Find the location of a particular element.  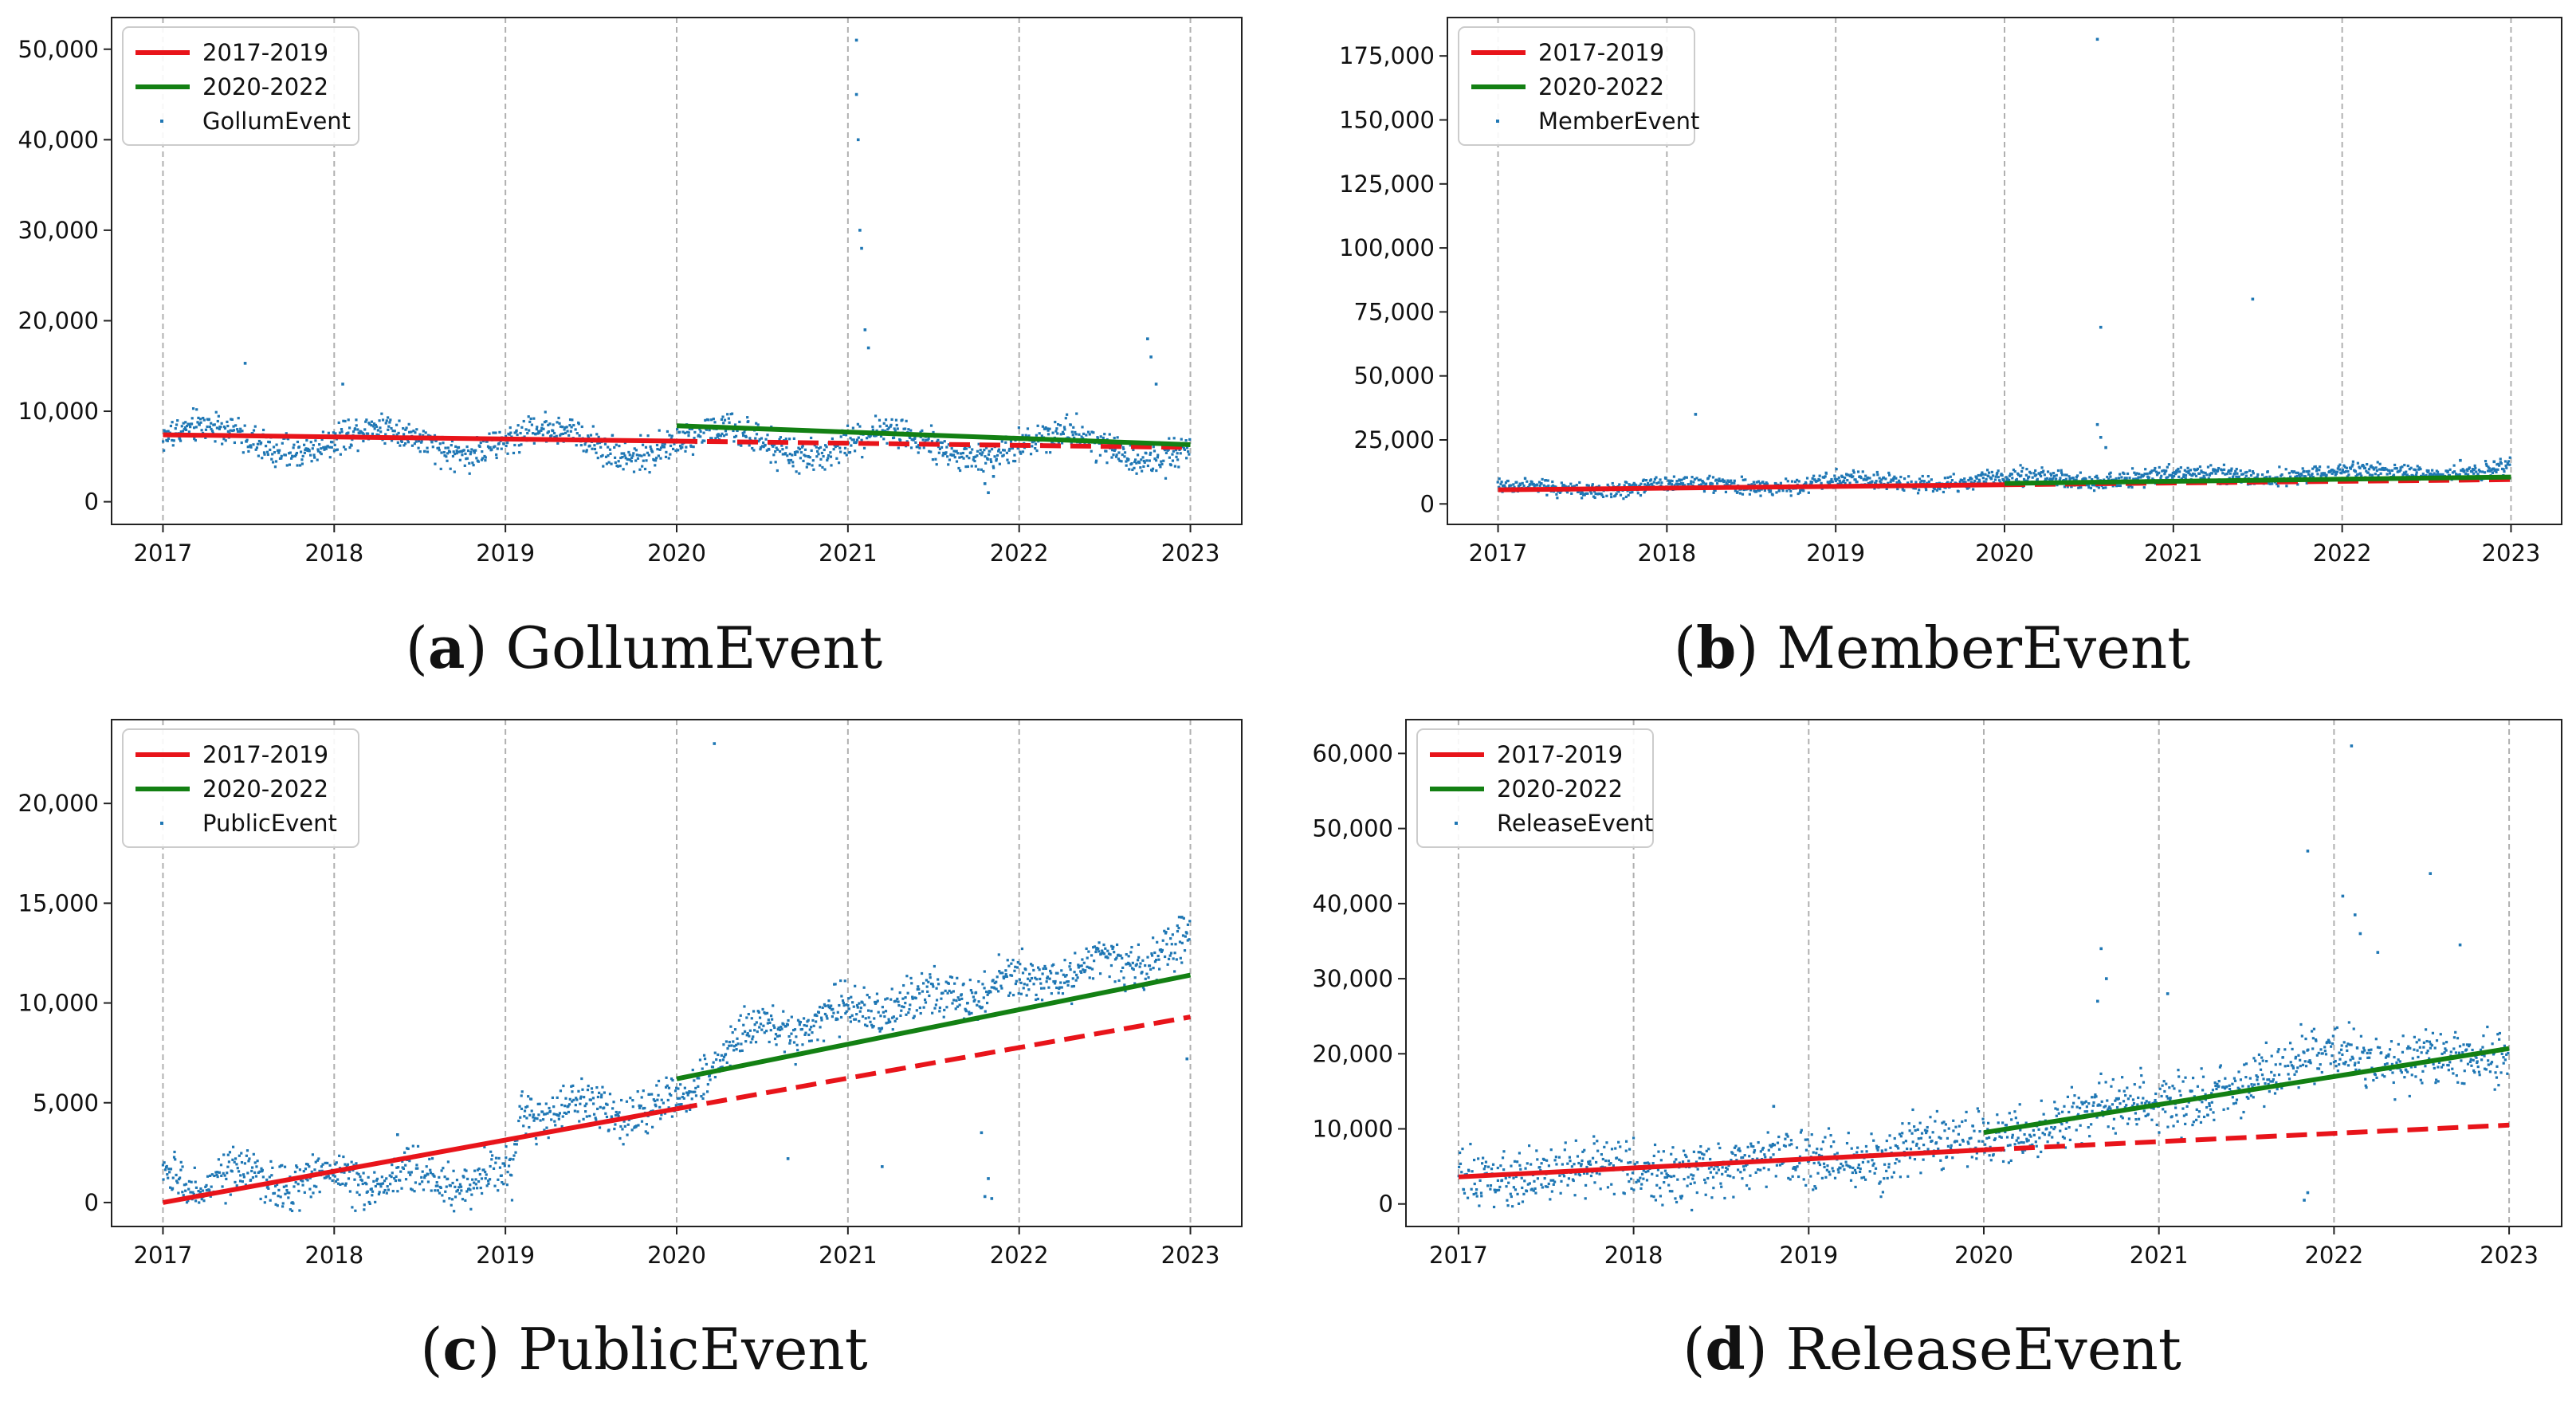

outlier-point is located at coordinates (397, 1134).